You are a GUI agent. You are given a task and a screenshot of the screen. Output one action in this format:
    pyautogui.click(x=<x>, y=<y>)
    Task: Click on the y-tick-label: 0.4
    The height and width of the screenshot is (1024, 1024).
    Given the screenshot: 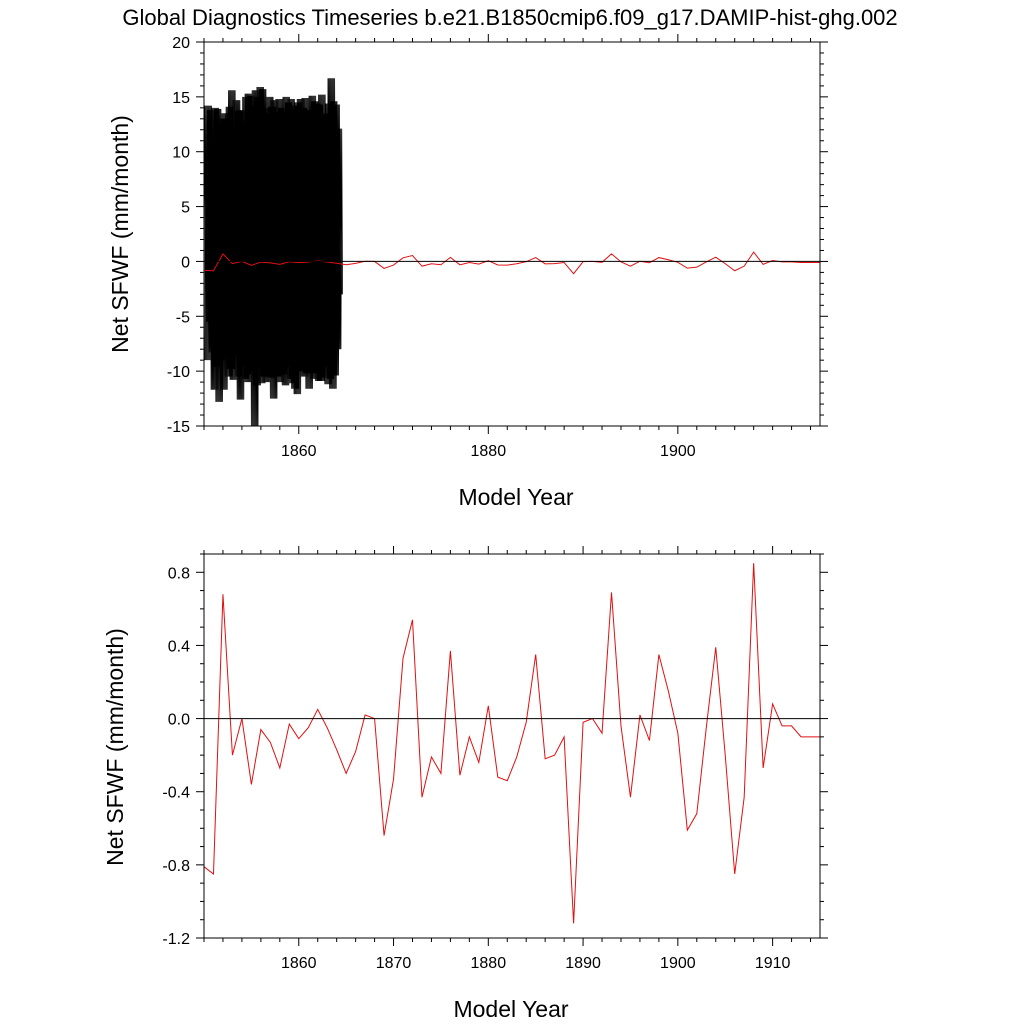 What is the action you would take?
    pyautogui.click(x=179, y=646)
    